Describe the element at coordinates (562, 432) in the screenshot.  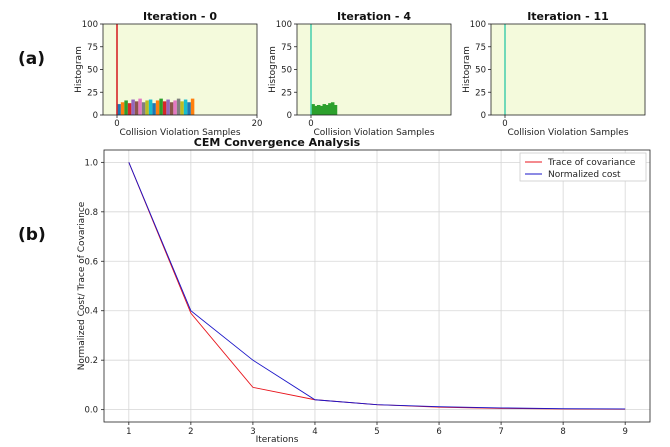
I see `x-tick-label: 8` at that location.